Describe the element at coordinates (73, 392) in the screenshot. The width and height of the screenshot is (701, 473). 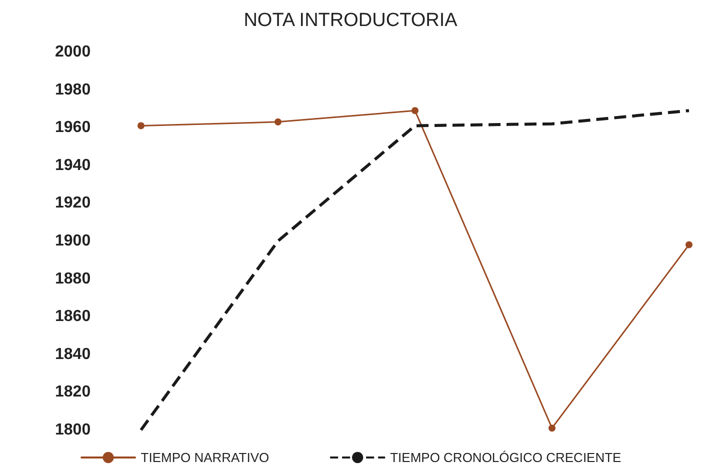
I see `y-tick-label: 1820` at that location.